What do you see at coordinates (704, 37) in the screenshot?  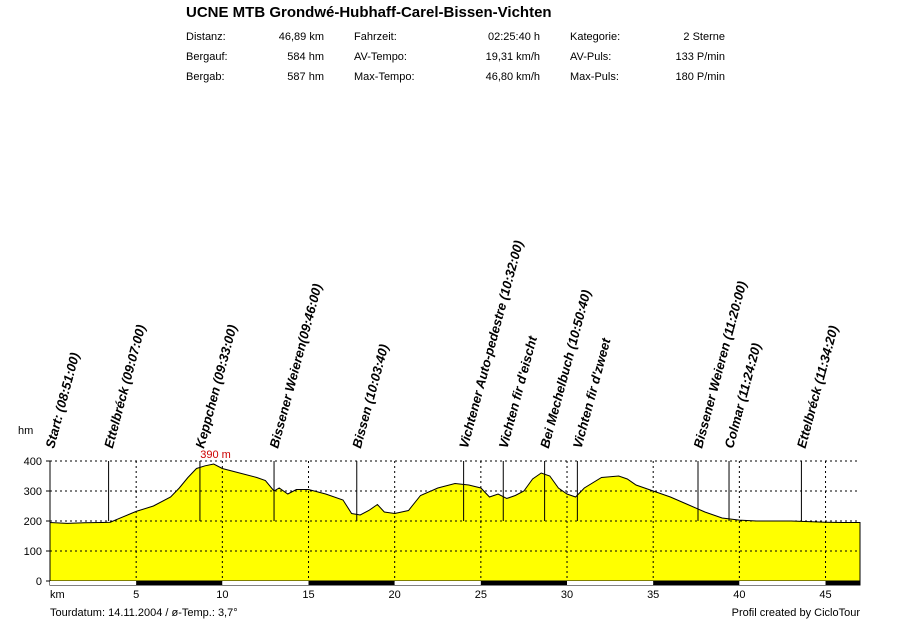 I see `stat-value-kategorie: 2 Sterne` at bounding box center [704, 37].